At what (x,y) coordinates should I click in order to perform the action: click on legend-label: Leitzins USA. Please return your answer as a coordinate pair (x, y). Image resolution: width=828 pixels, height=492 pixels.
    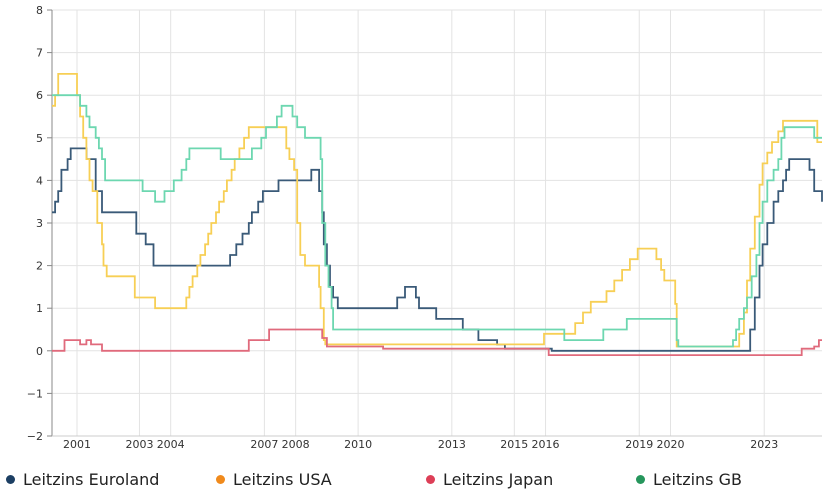
    Looking at the image, I should click on (282, 479).